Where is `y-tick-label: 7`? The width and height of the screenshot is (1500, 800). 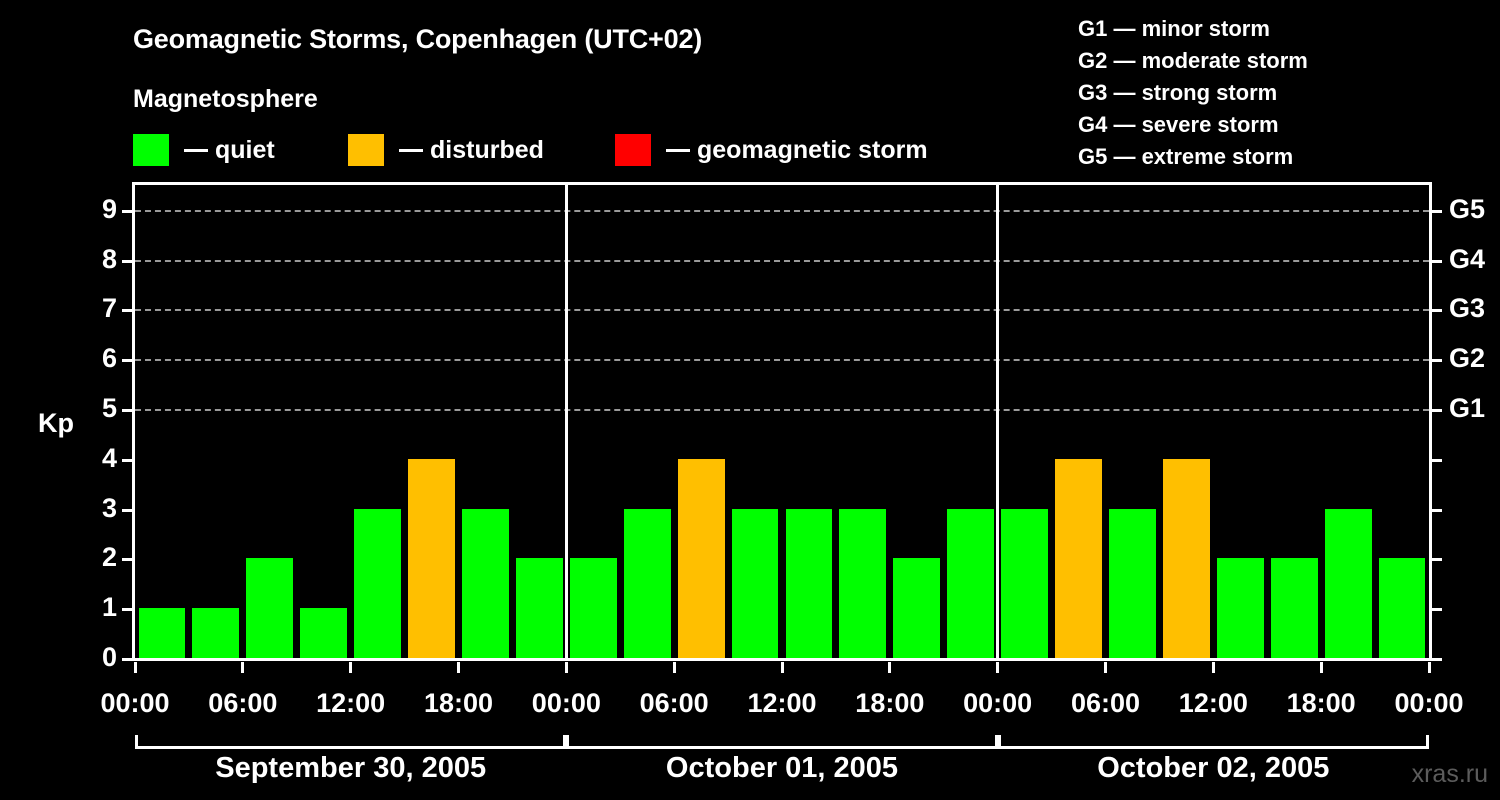 y-tick-label: 7 is located at coordinates (109, 308).